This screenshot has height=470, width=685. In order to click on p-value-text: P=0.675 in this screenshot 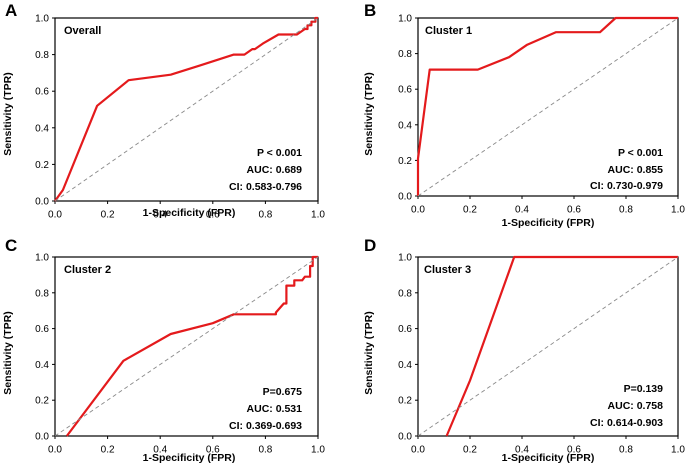, I will do `click(283, 392)`.